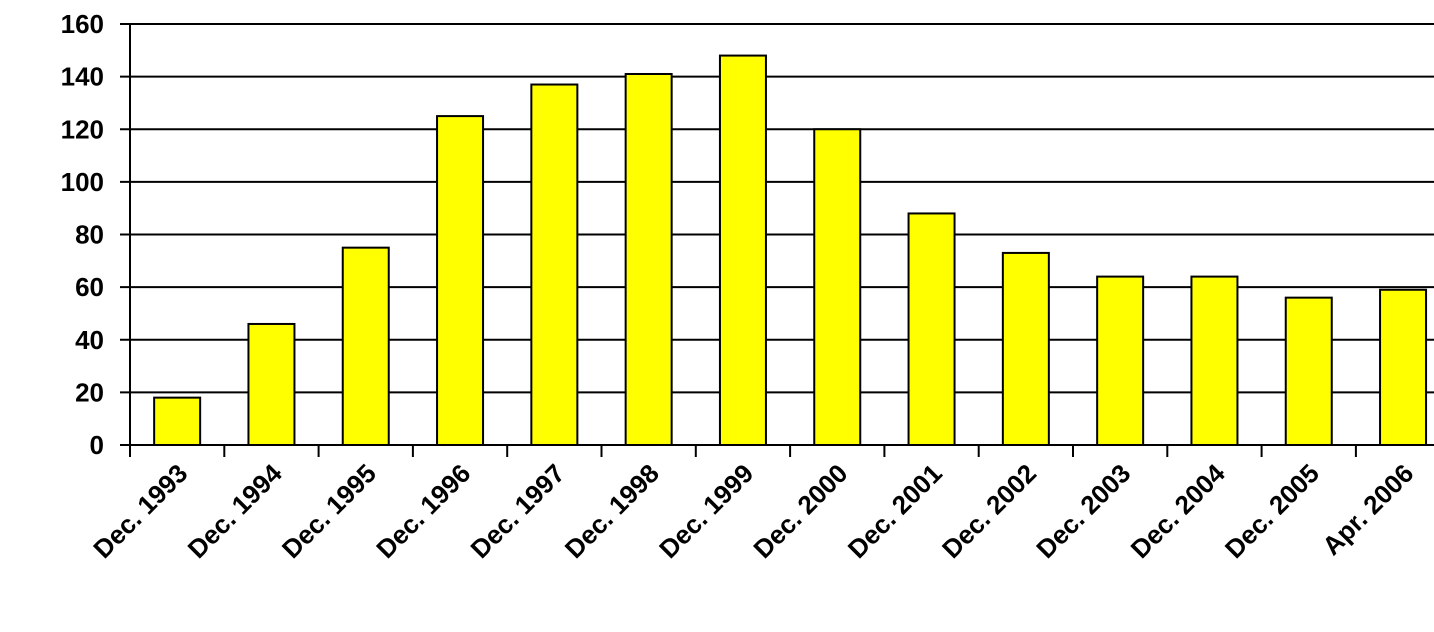 This screenshot has height=632, width=1434. What do you see at coordinates (989, 511) in the screenshot?
I see `x-tick-label: Dec. 2002` at bounding box center [989, 511].